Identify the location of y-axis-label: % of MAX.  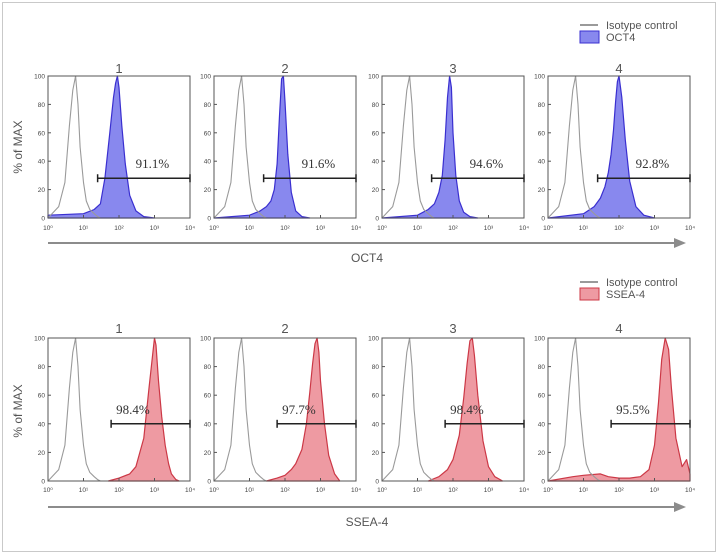
(18, 410).